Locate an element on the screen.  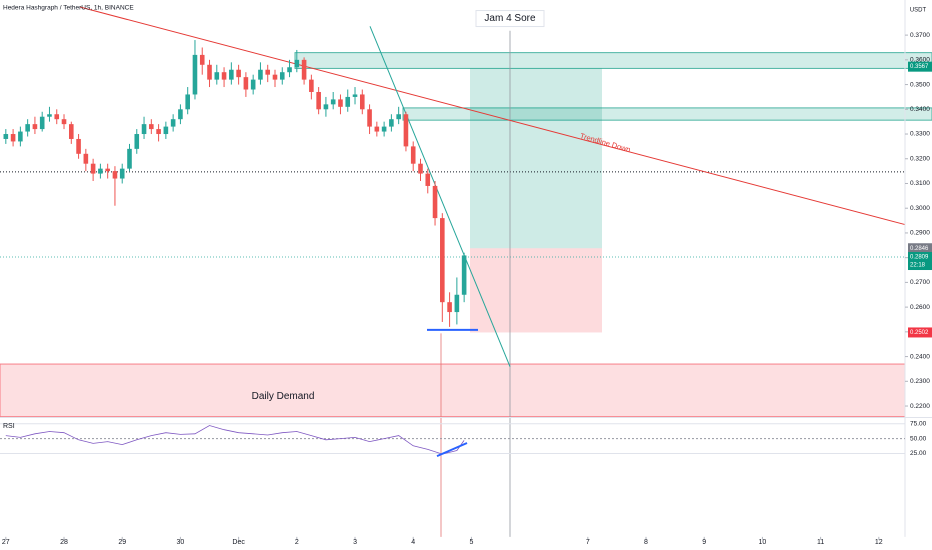
y-tick-label: 0.3400 is located at coordinates (920, 109).